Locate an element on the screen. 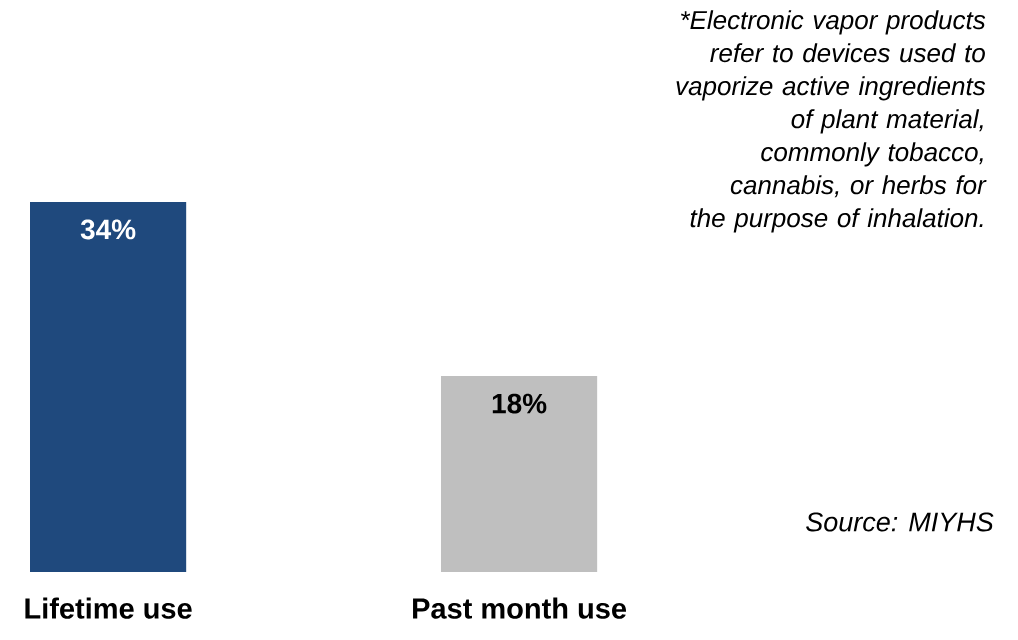  annotation: *Electronic vapor products refer to devices used to vaporize active ingredients of plant material, commonly tobacco, cannabis, or herbs for the purpose of inhalation. is located at coordinates (831, 121).